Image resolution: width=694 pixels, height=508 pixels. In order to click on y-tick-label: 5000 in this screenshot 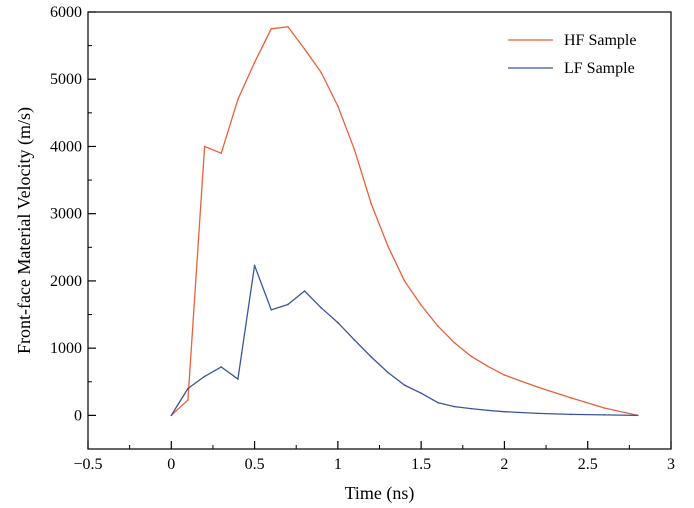, I will do `click(66, 79)`.